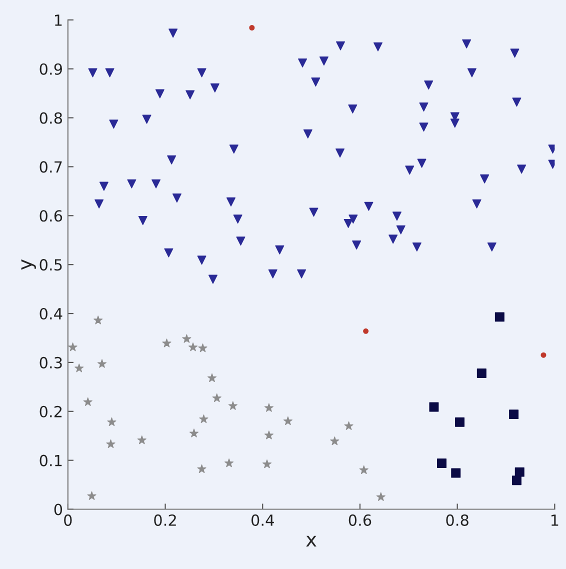  Describe the element at coordinates (51, 118) in the screenshot. I see `y-tick-label: 0.8` at that location.